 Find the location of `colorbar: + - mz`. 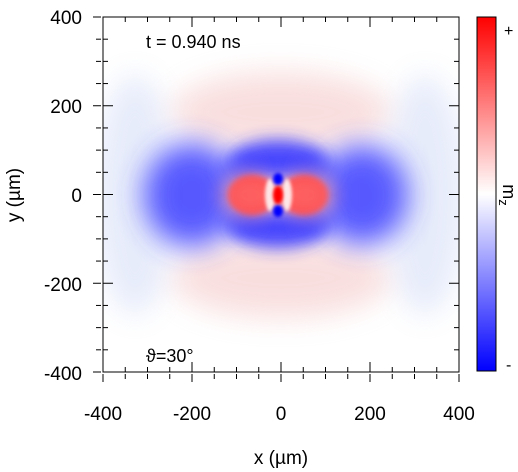

colorbar: + - mz is located at coordinates (497, 195).